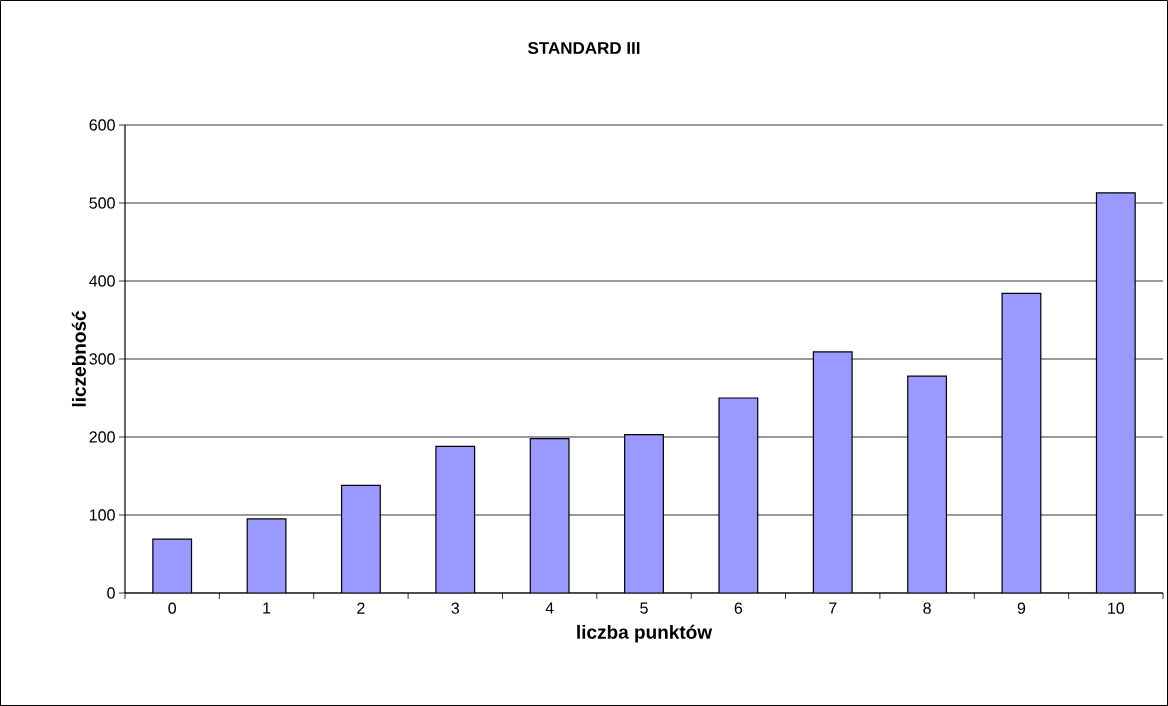 The width and height of the screenshot is (1168, 706). Describe the element at coordinates (738, 608) in the screenshot. I see `x-tick-label: 6` at that location.